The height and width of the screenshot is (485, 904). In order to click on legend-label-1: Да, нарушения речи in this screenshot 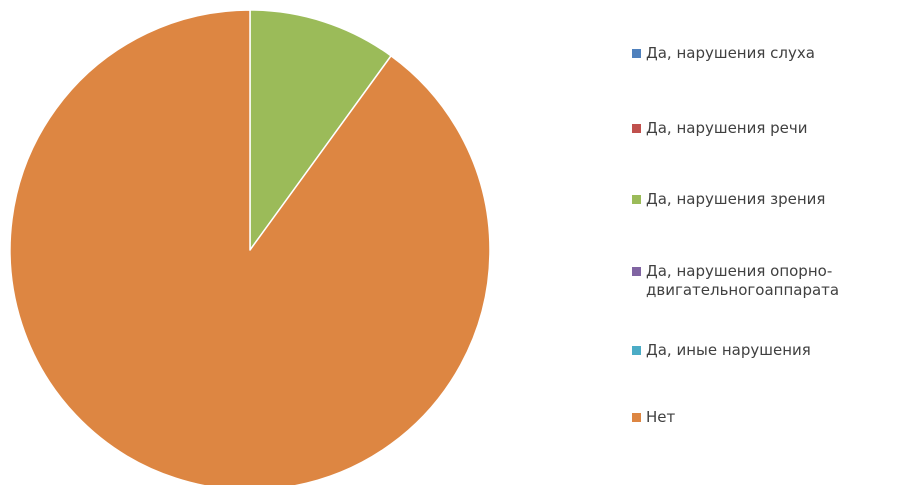, I will do `click(727, 128)`.